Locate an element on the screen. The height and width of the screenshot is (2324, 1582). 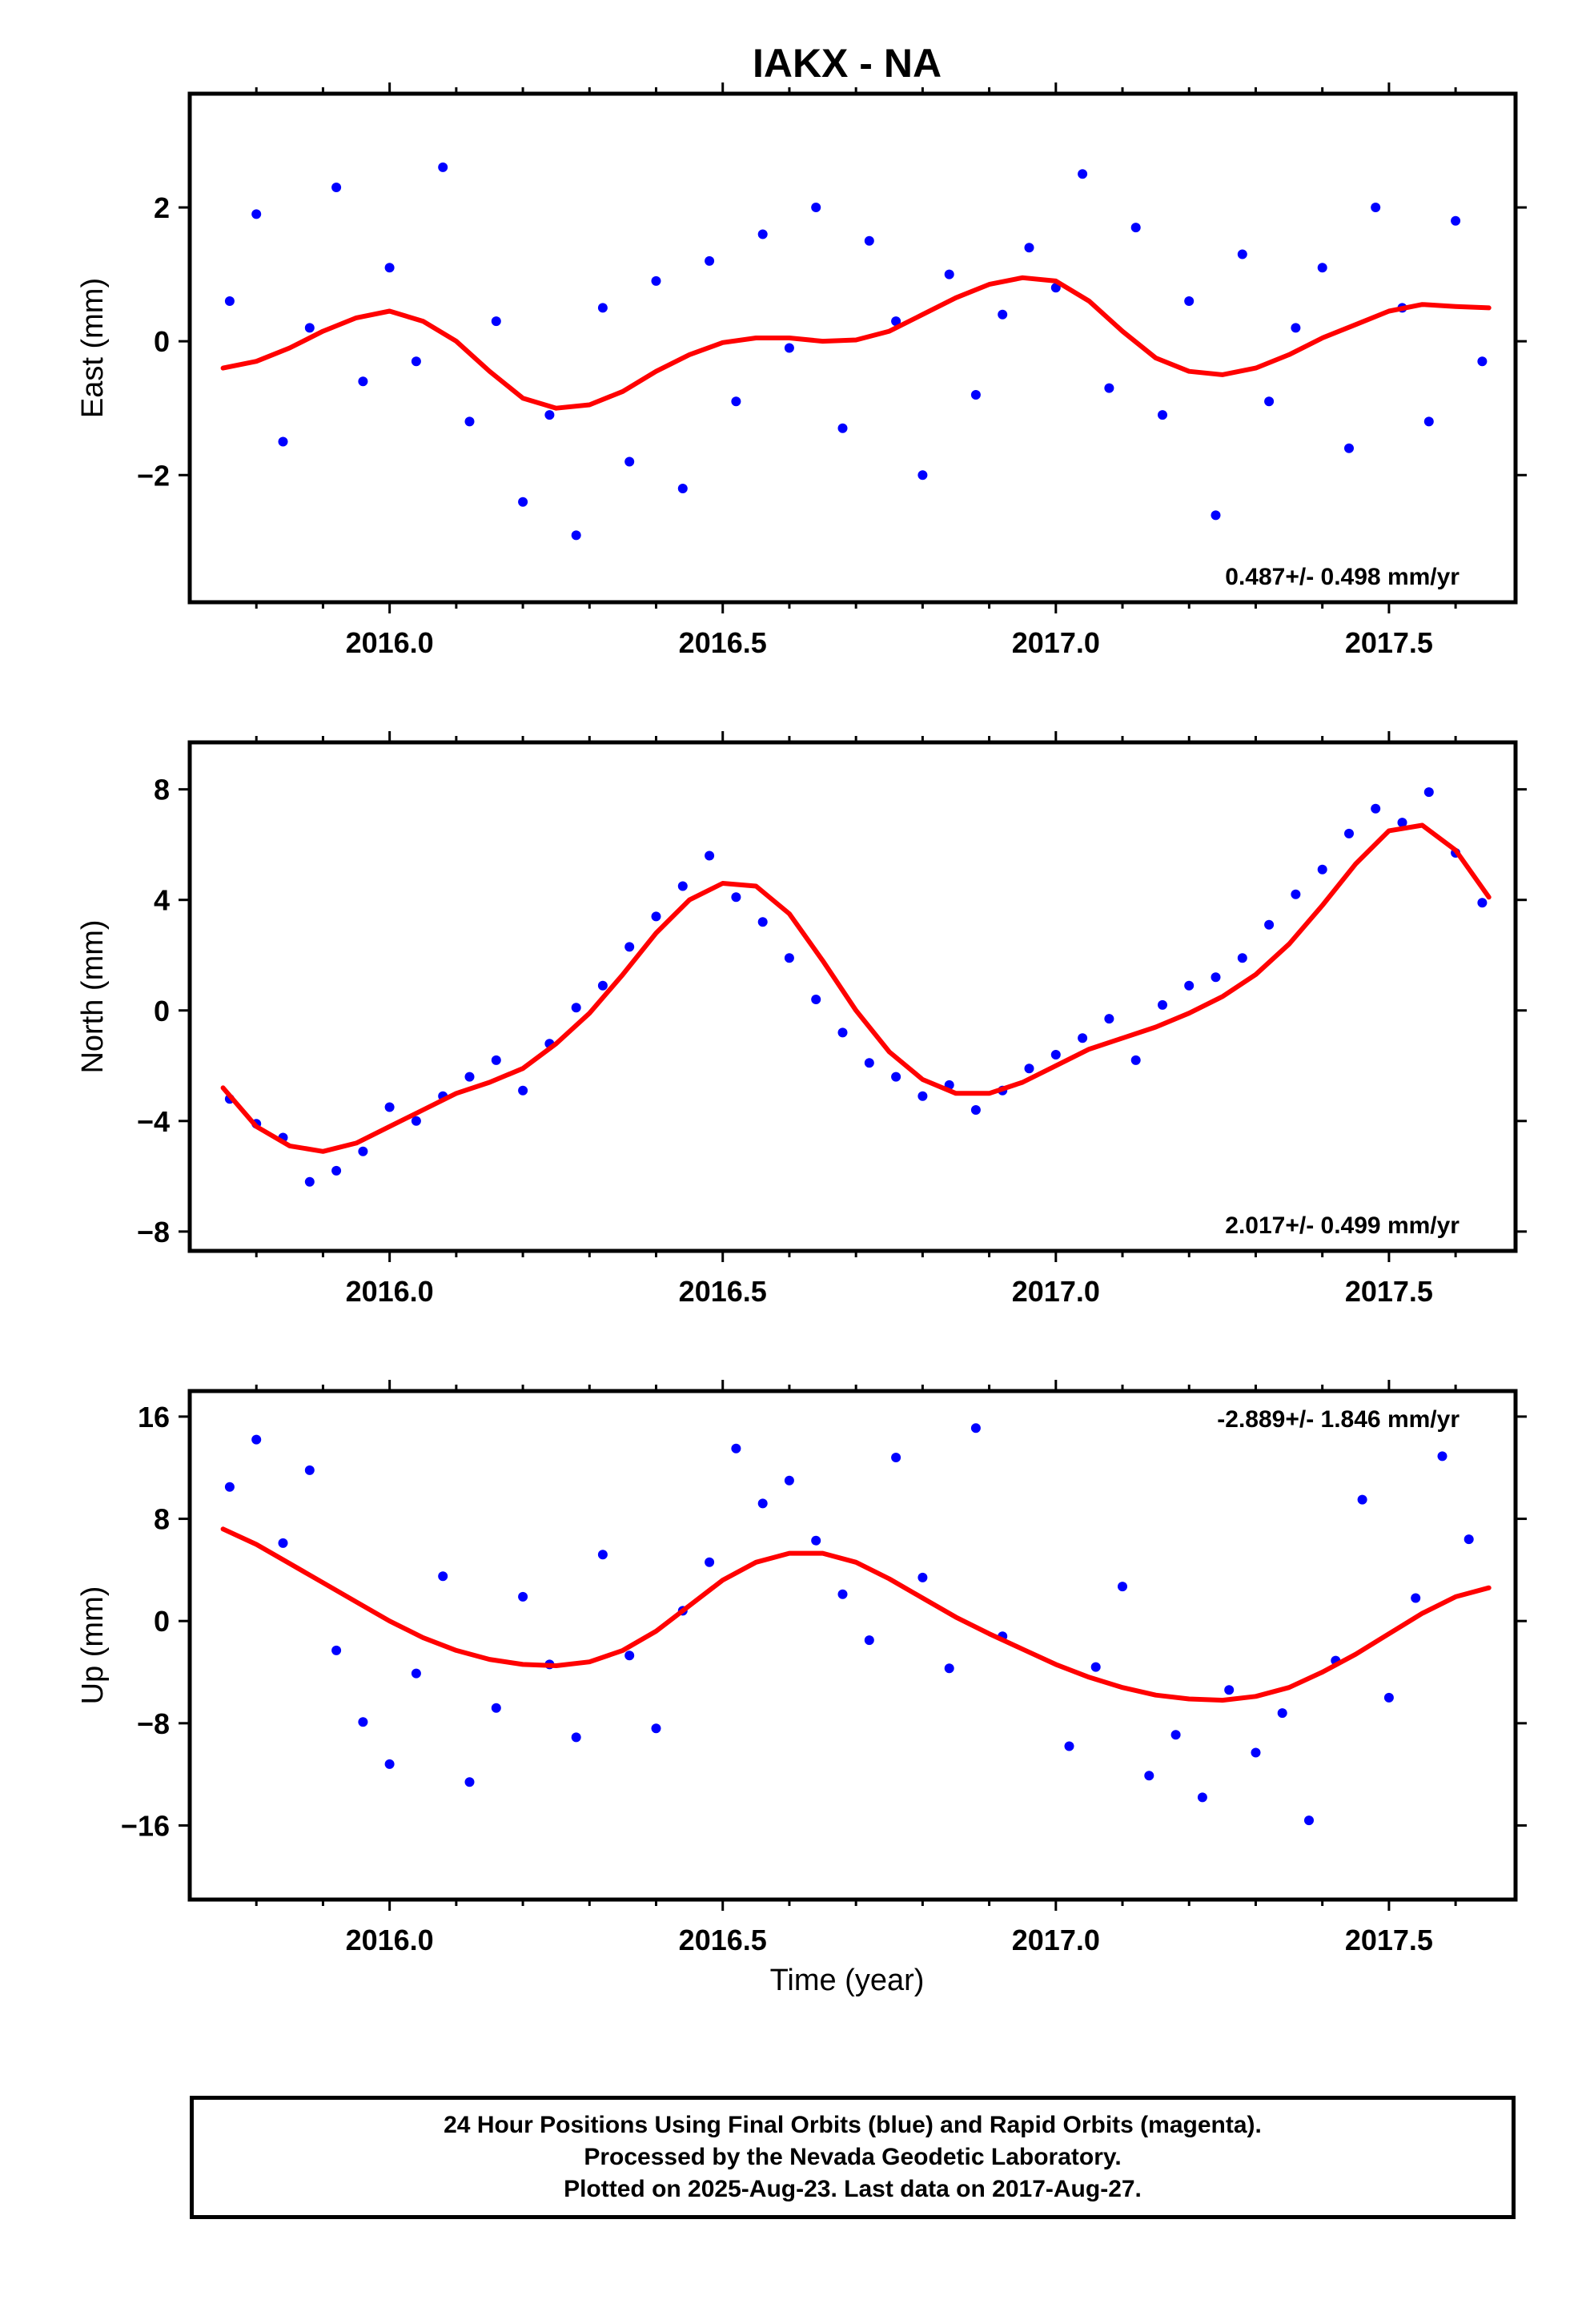
y-axis-label-up: Up (mm) is located at coordinates (93, 1645).